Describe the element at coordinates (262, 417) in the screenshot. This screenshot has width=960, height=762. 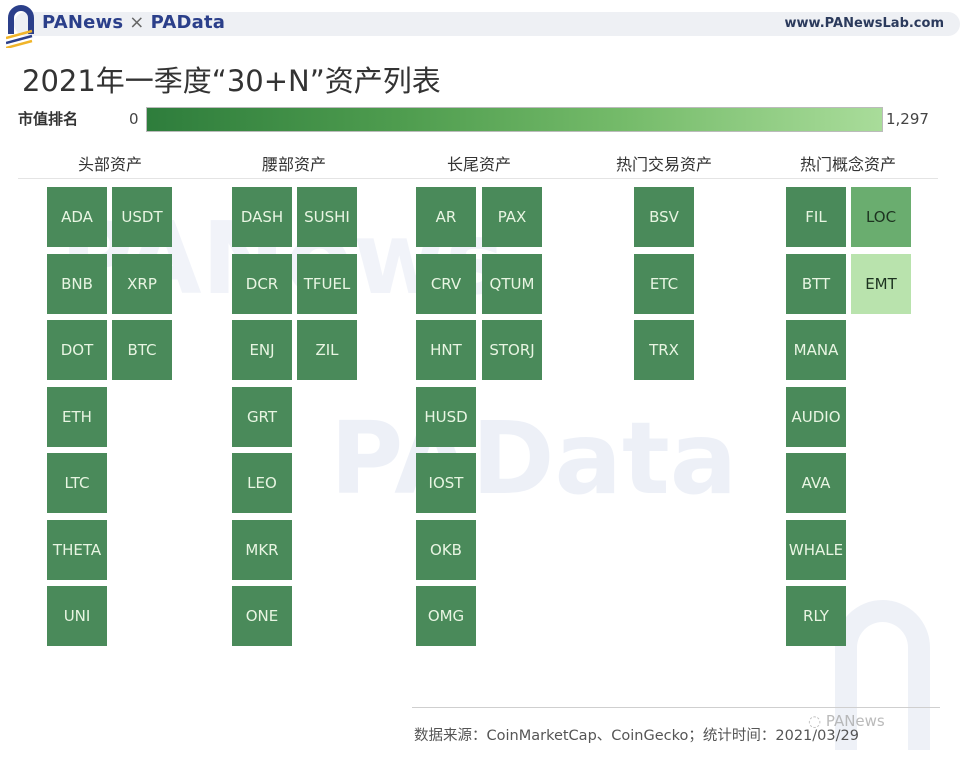
I see `asset-tile-grt: GRT` at that location.